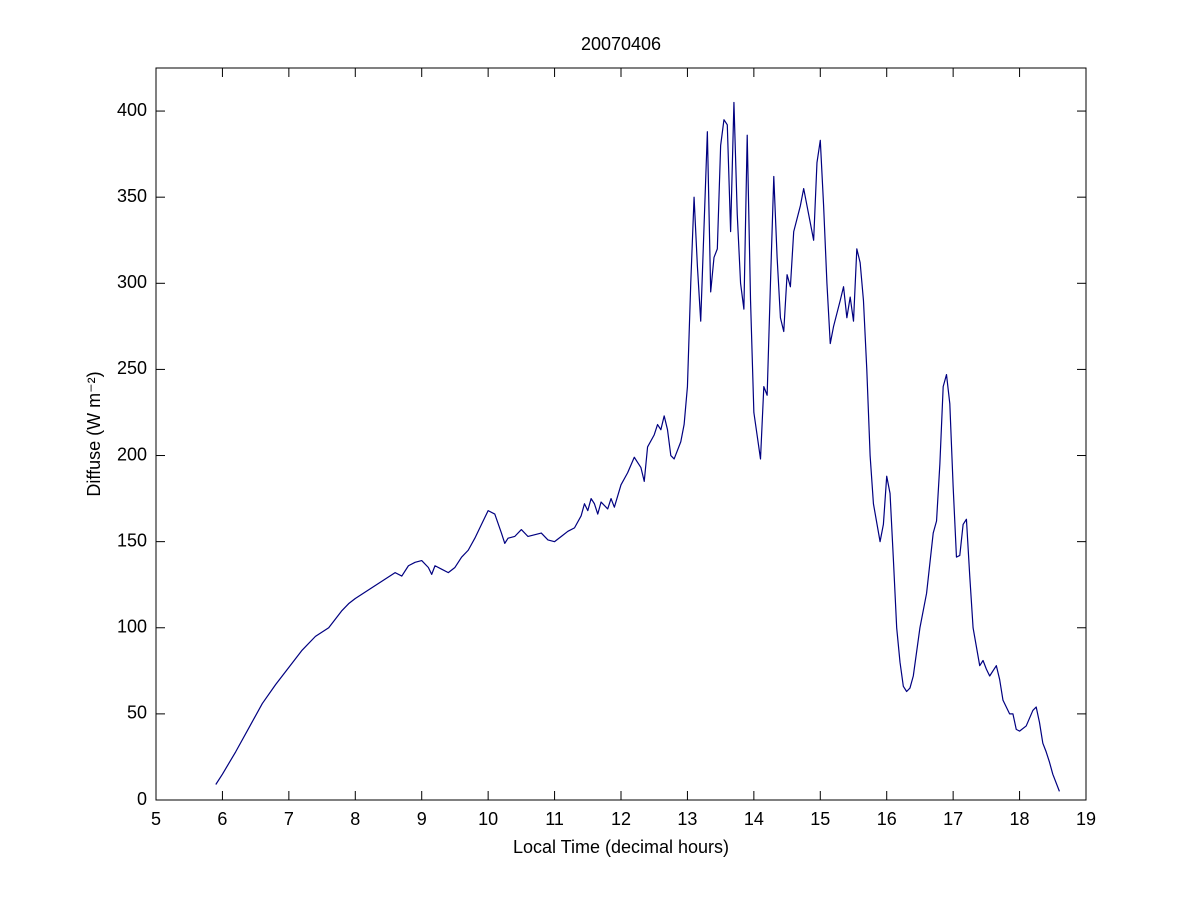 The width and height of the screenshot is (1200, 900). What do you see at coordinates (289, 819) in the screenshot?
I see `x-tick-label: 7` at bounding box center [289, 819].